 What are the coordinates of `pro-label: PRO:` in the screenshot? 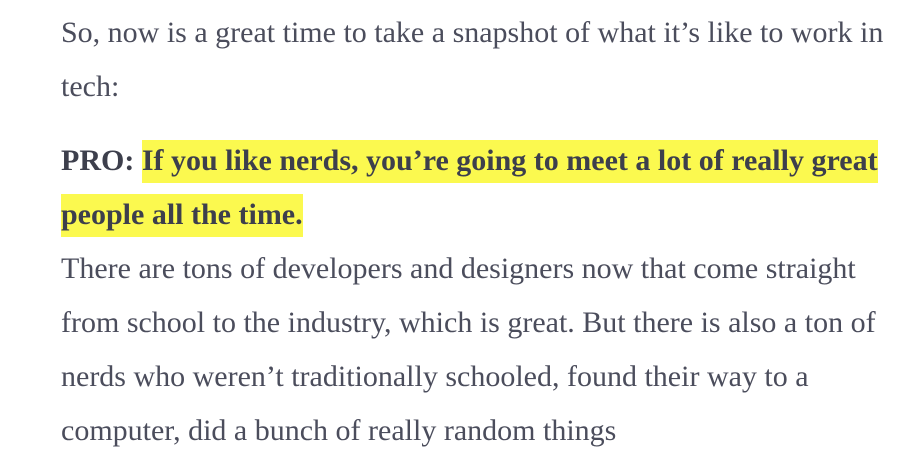 It's located at (101, 160).